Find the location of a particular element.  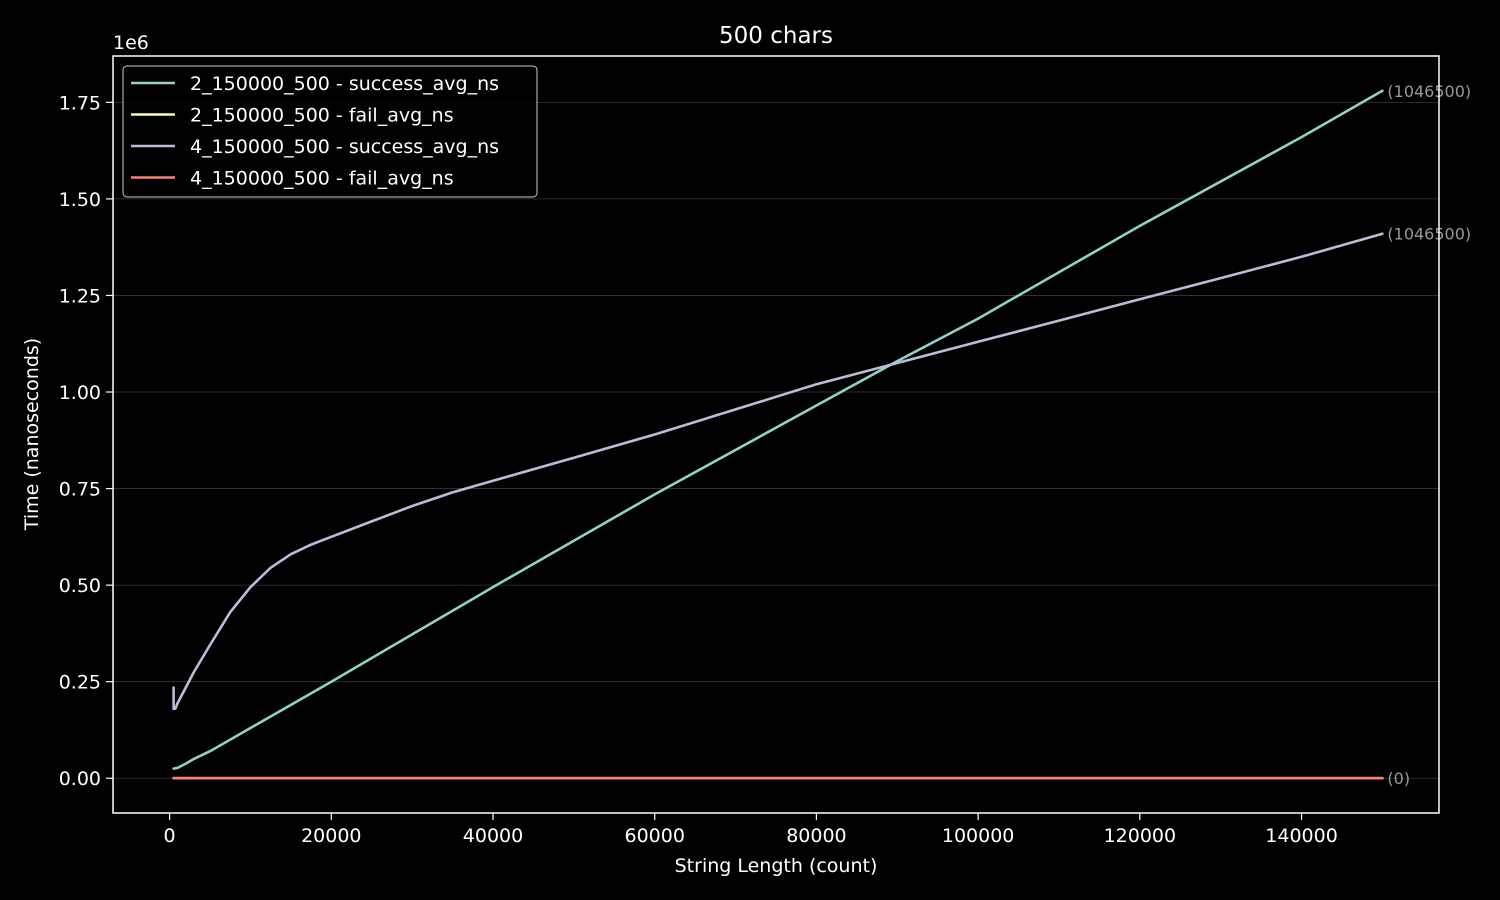

y-tick-label: 1.50 is located at coordinates (80, 200).